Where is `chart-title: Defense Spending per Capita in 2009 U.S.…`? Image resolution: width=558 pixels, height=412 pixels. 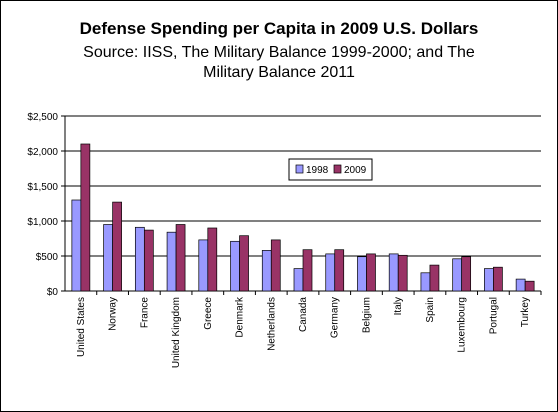
chart-title: Defense Spending per Capita in 2009 U.S.… is located at coordinates (279, 28).